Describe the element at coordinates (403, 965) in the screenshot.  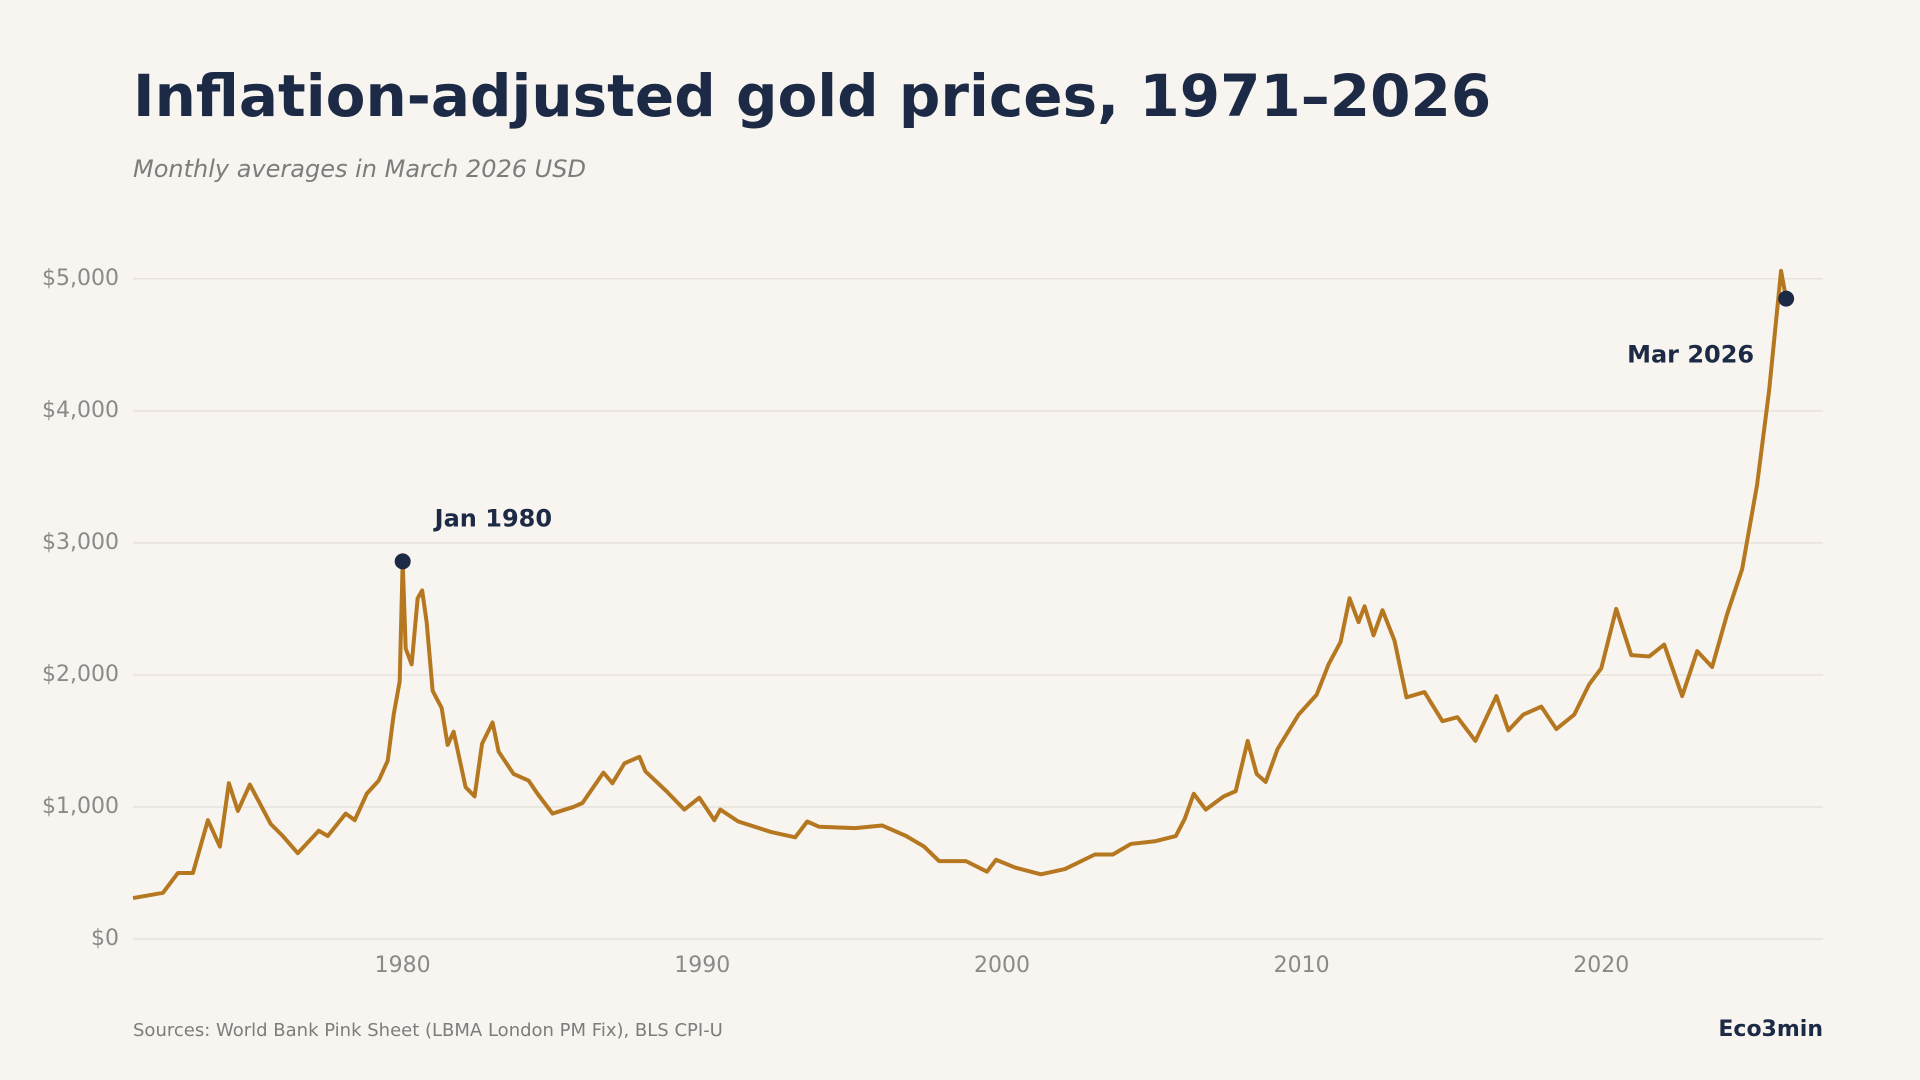
I see `x-tick-label: 1980` at that location.